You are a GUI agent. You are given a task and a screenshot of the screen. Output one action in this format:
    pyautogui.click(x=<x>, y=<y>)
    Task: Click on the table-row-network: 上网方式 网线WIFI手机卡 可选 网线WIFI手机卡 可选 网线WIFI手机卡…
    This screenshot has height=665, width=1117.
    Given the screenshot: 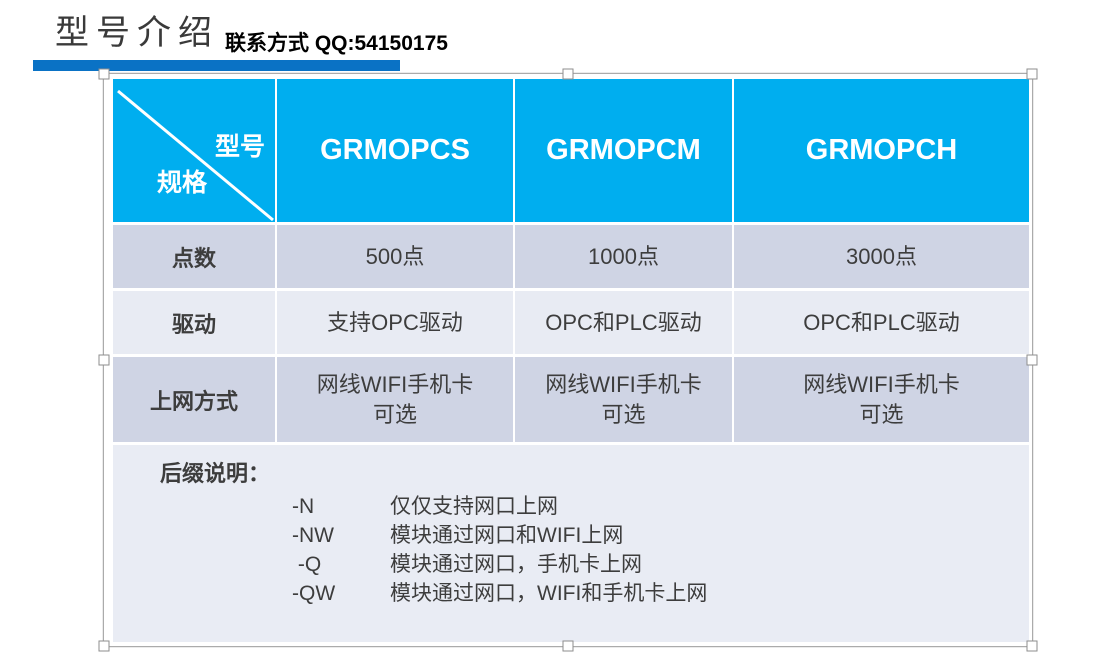 What is the action you would take?
    pyautogui.click(x=571, y=399)
    